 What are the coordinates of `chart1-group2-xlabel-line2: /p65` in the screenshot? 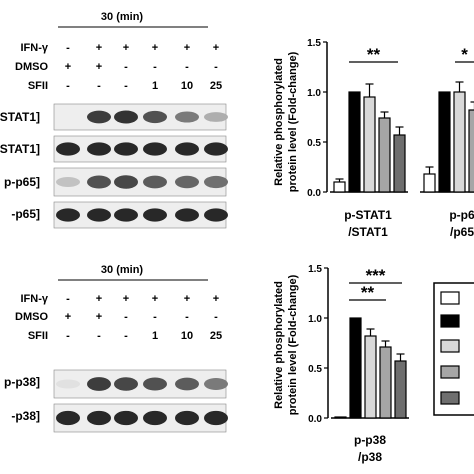 It's located at (462, 232).